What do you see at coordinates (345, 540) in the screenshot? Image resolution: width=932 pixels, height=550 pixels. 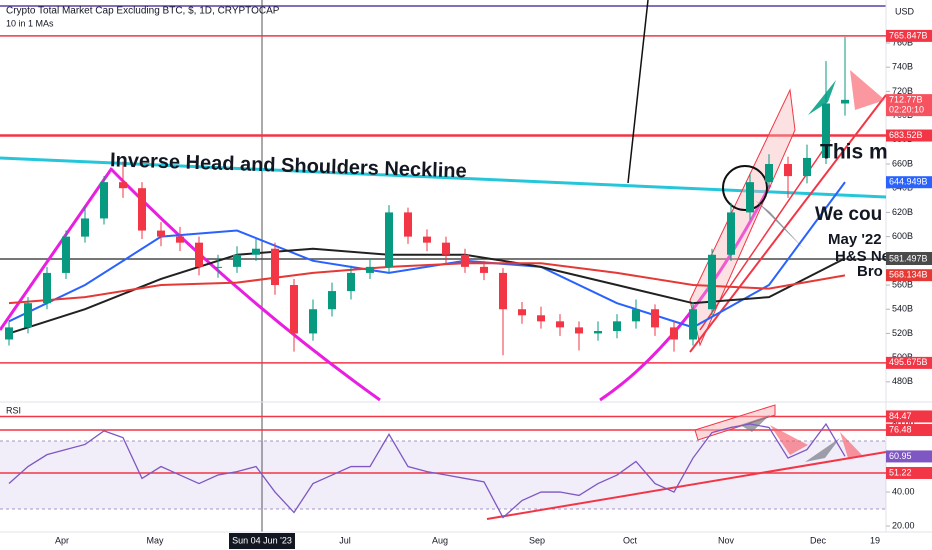 I see `x-tick-label: Jul` at bounding box center [345, 540].